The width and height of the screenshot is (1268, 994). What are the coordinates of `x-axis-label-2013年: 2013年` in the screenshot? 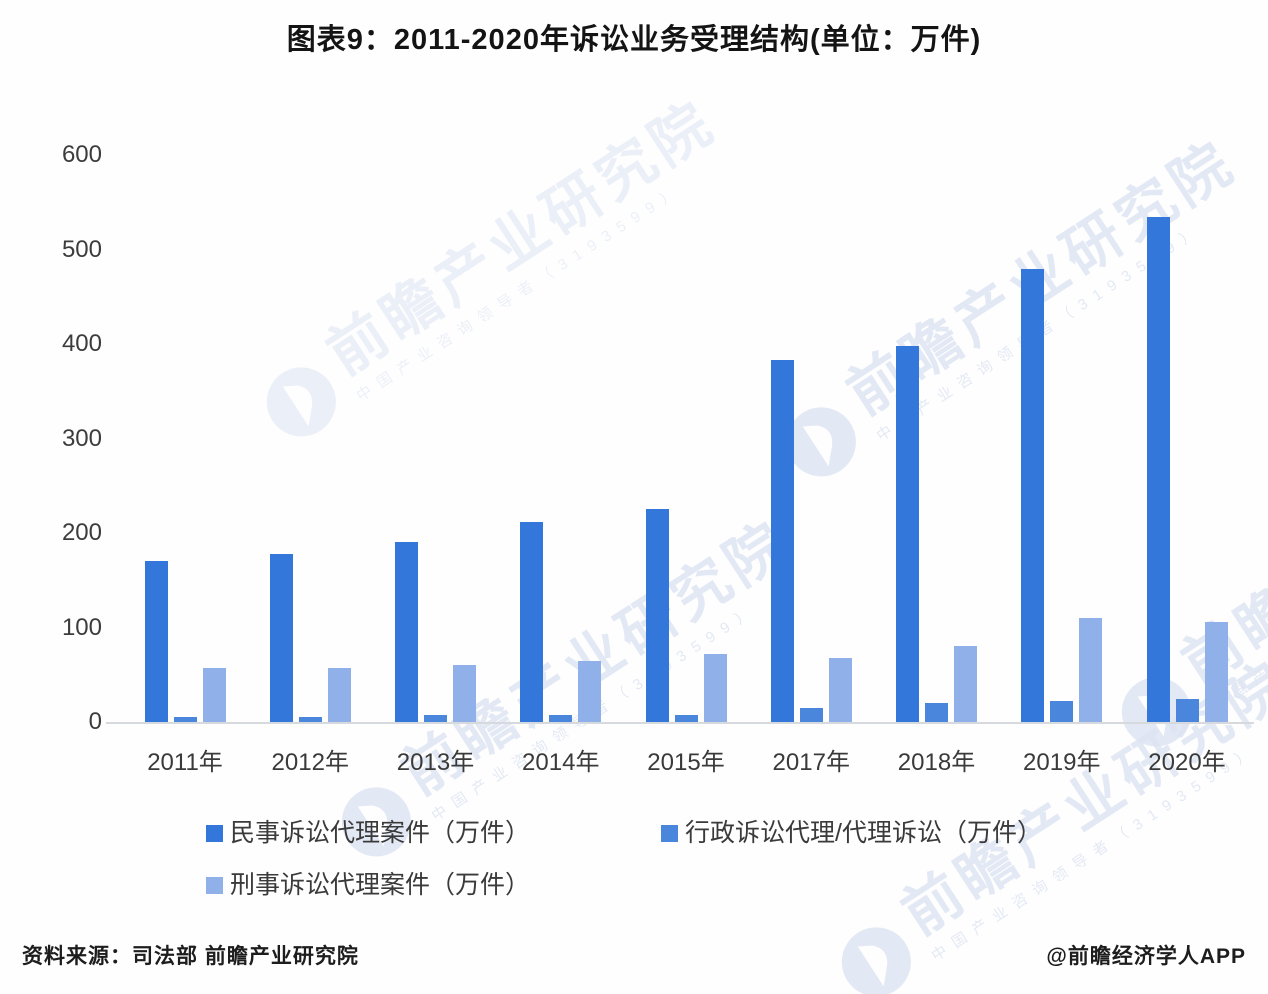 It's located at (435, 762).